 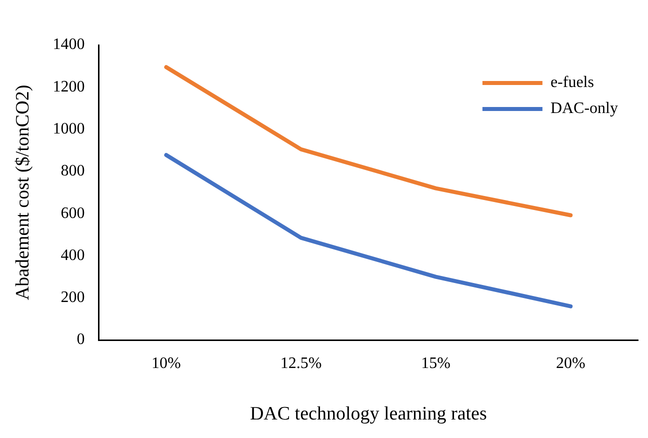 I want to click on x-axis-title: DAC technology learning rates, so click(x=368, y=414).